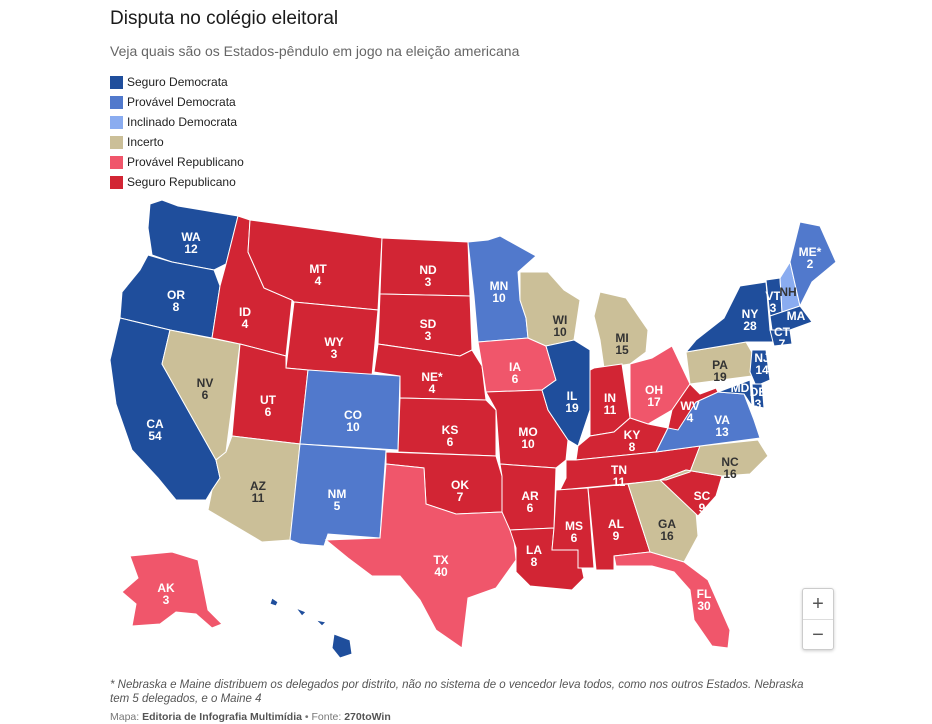  I want to click on state-label-ne: NE*, so click(432, 377).